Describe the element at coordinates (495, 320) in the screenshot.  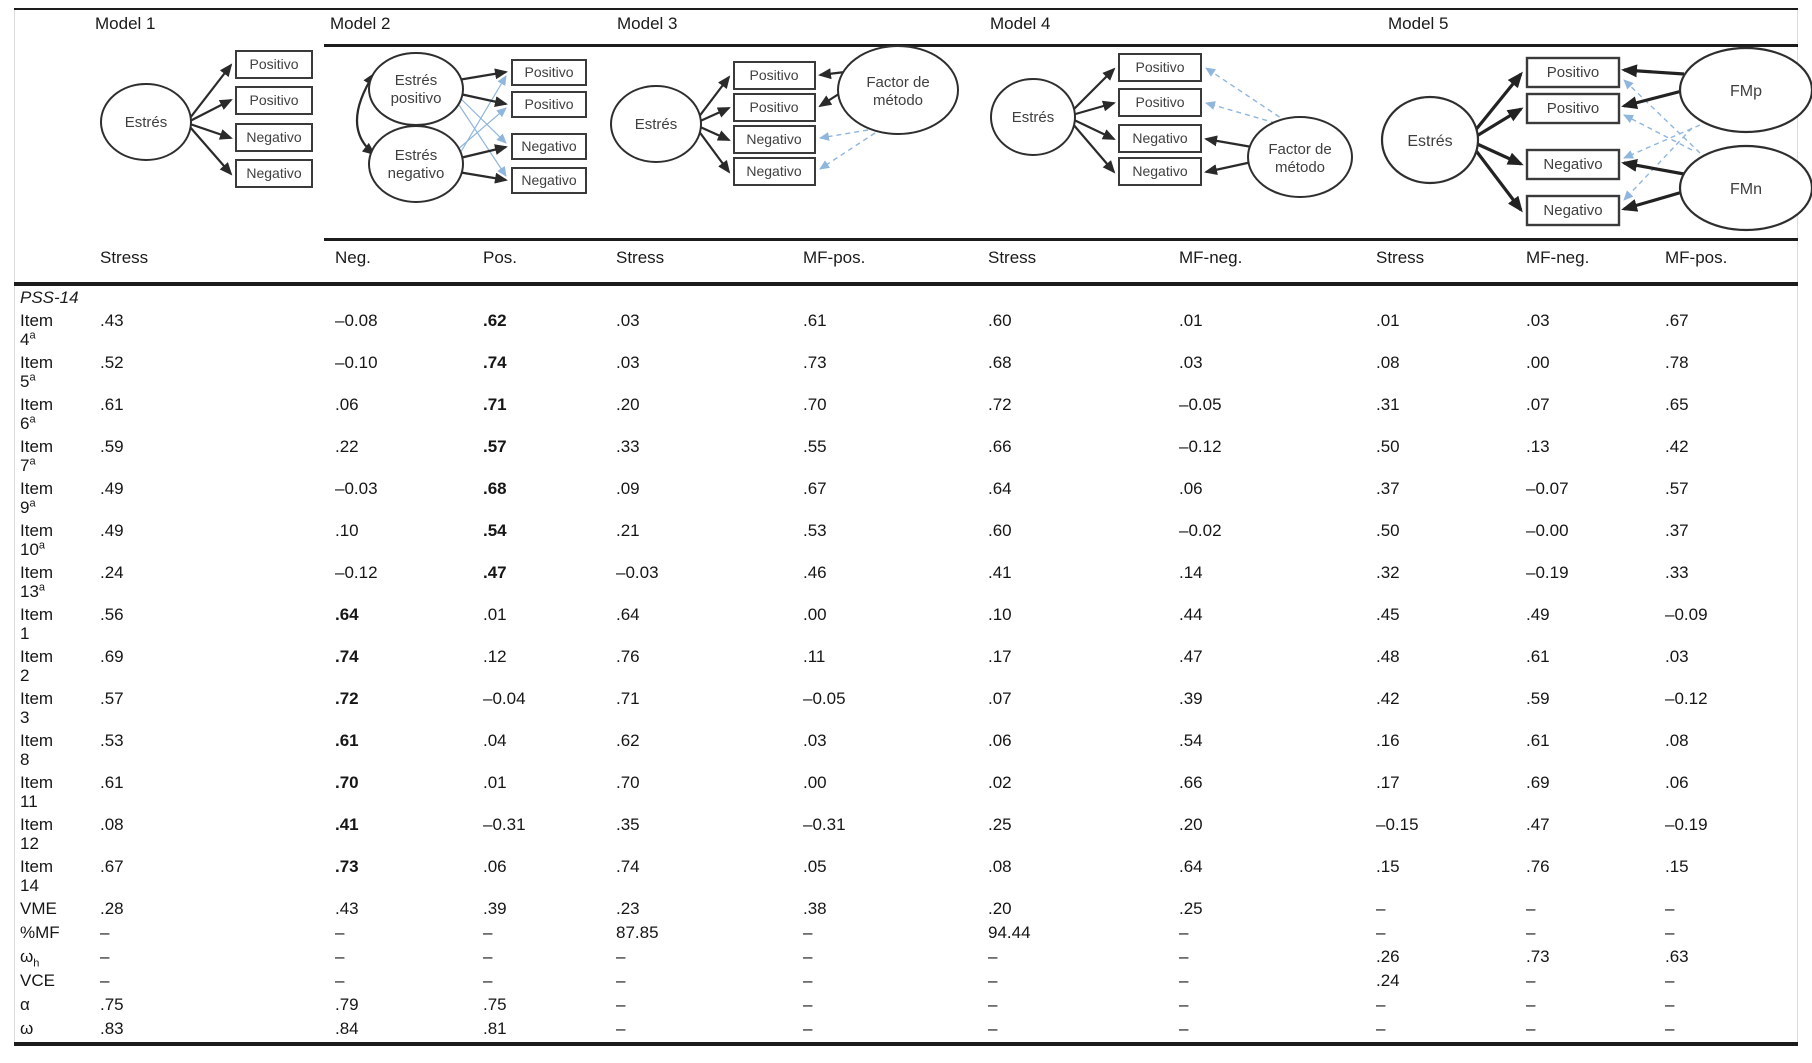
I see `value-cell: .62` at that location.